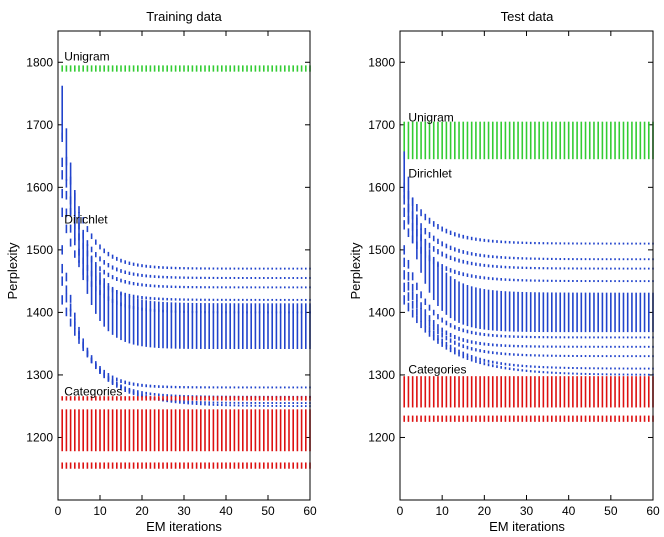 The width and height of the screenshot is (664, 537). Describe the element at coordinates (528, 16) in the screenshot. I see `chart-title: Test data` at that location.